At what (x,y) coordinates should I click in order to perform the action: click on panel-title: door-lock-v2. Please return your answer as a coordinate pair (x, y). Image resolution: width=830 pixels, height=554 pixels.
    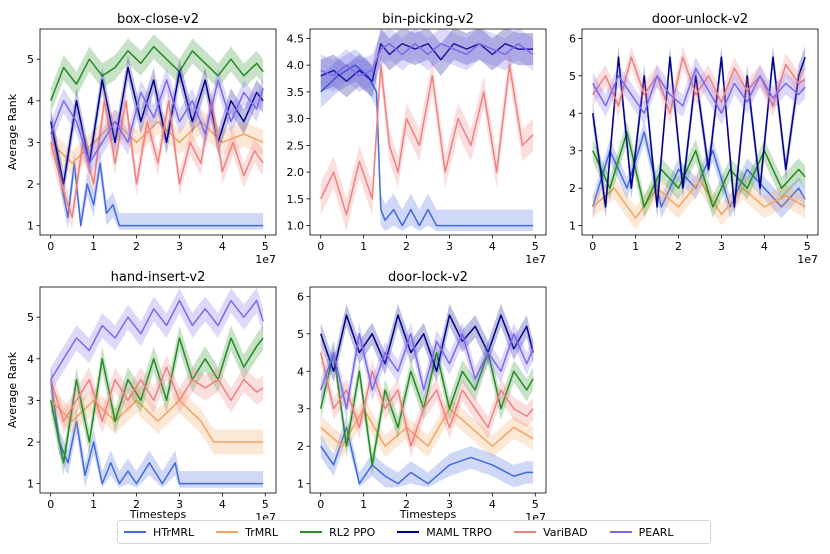
    Looking at the image, I should click on (428, 277).